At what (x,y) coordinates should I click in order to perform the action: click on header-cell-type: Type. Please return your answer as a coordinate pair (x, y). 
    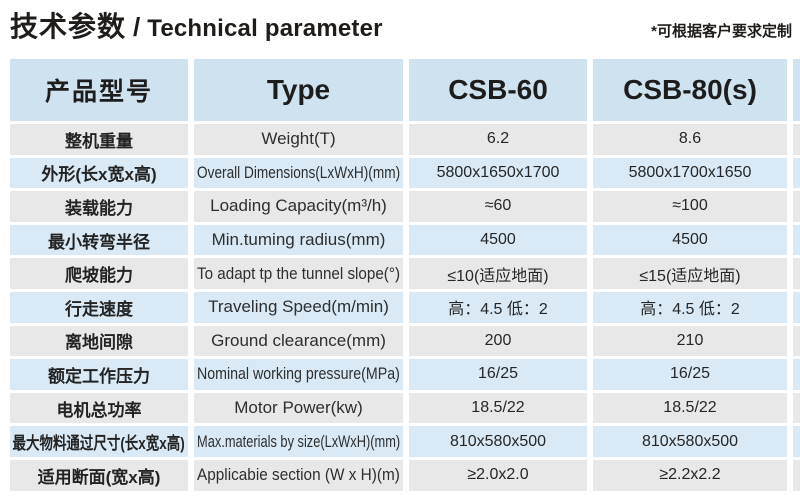
    Looking at the image, I should click on (298, 90).